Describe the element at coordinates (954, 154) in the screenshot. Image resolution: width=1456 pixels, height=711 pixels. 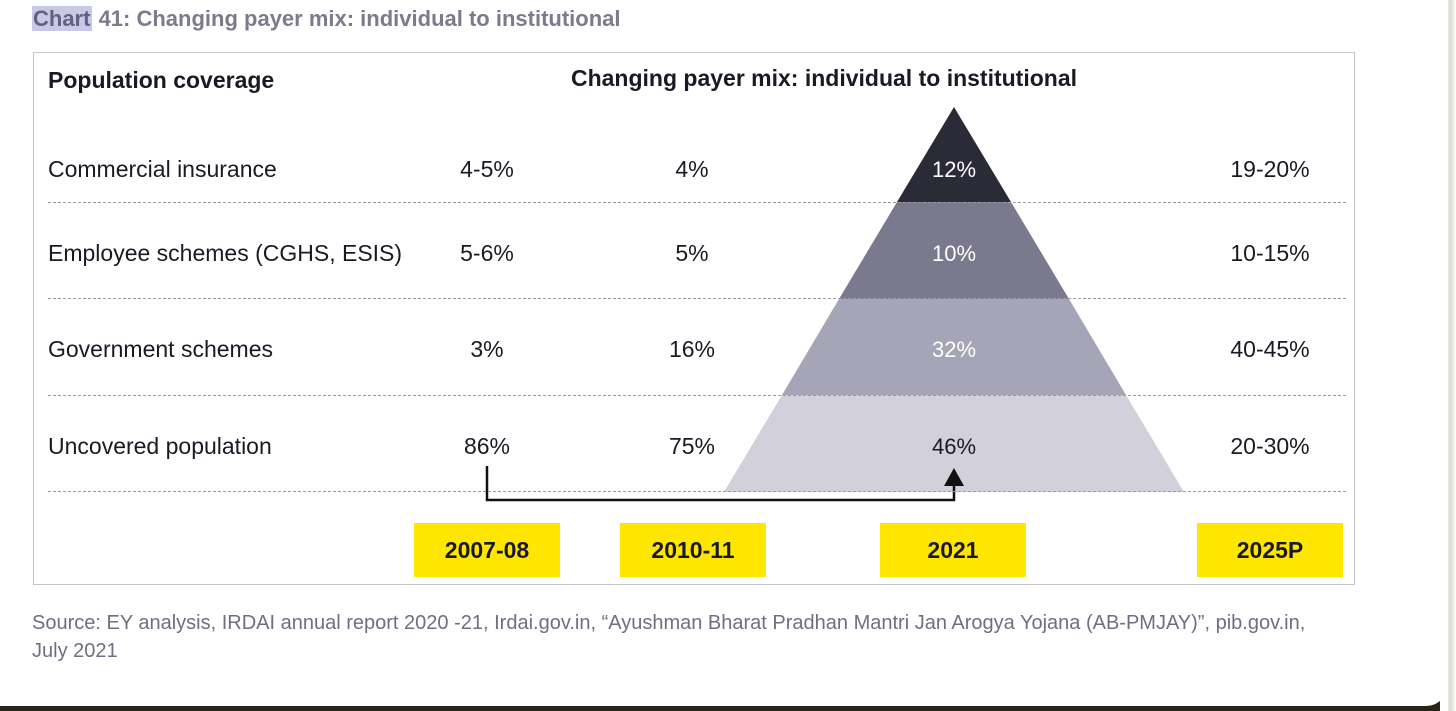
I see `pyramid-tier-commercial` at that location.